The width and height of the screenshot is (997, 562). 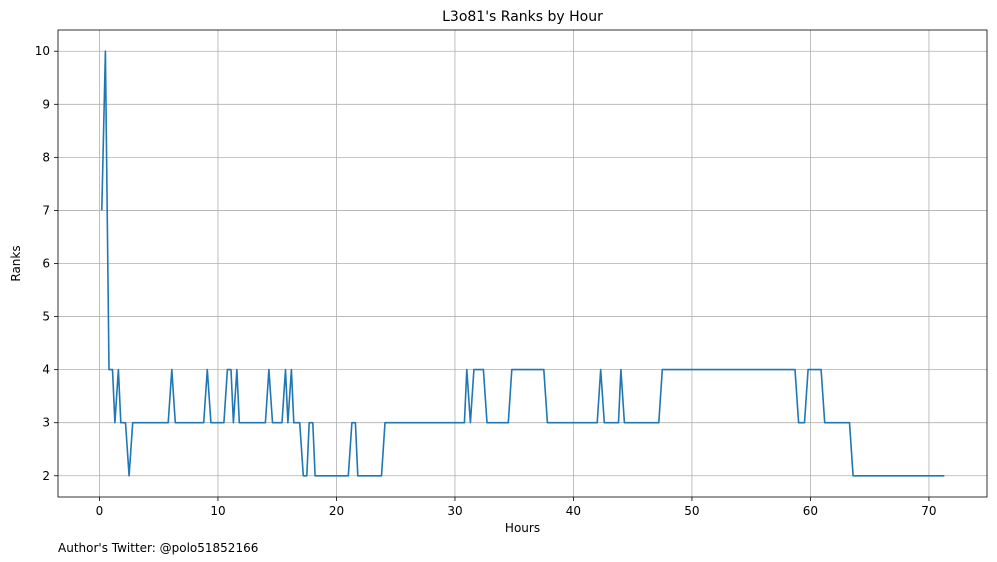 I want to click on x-tick-label: 0, so click(x=100, y=511).